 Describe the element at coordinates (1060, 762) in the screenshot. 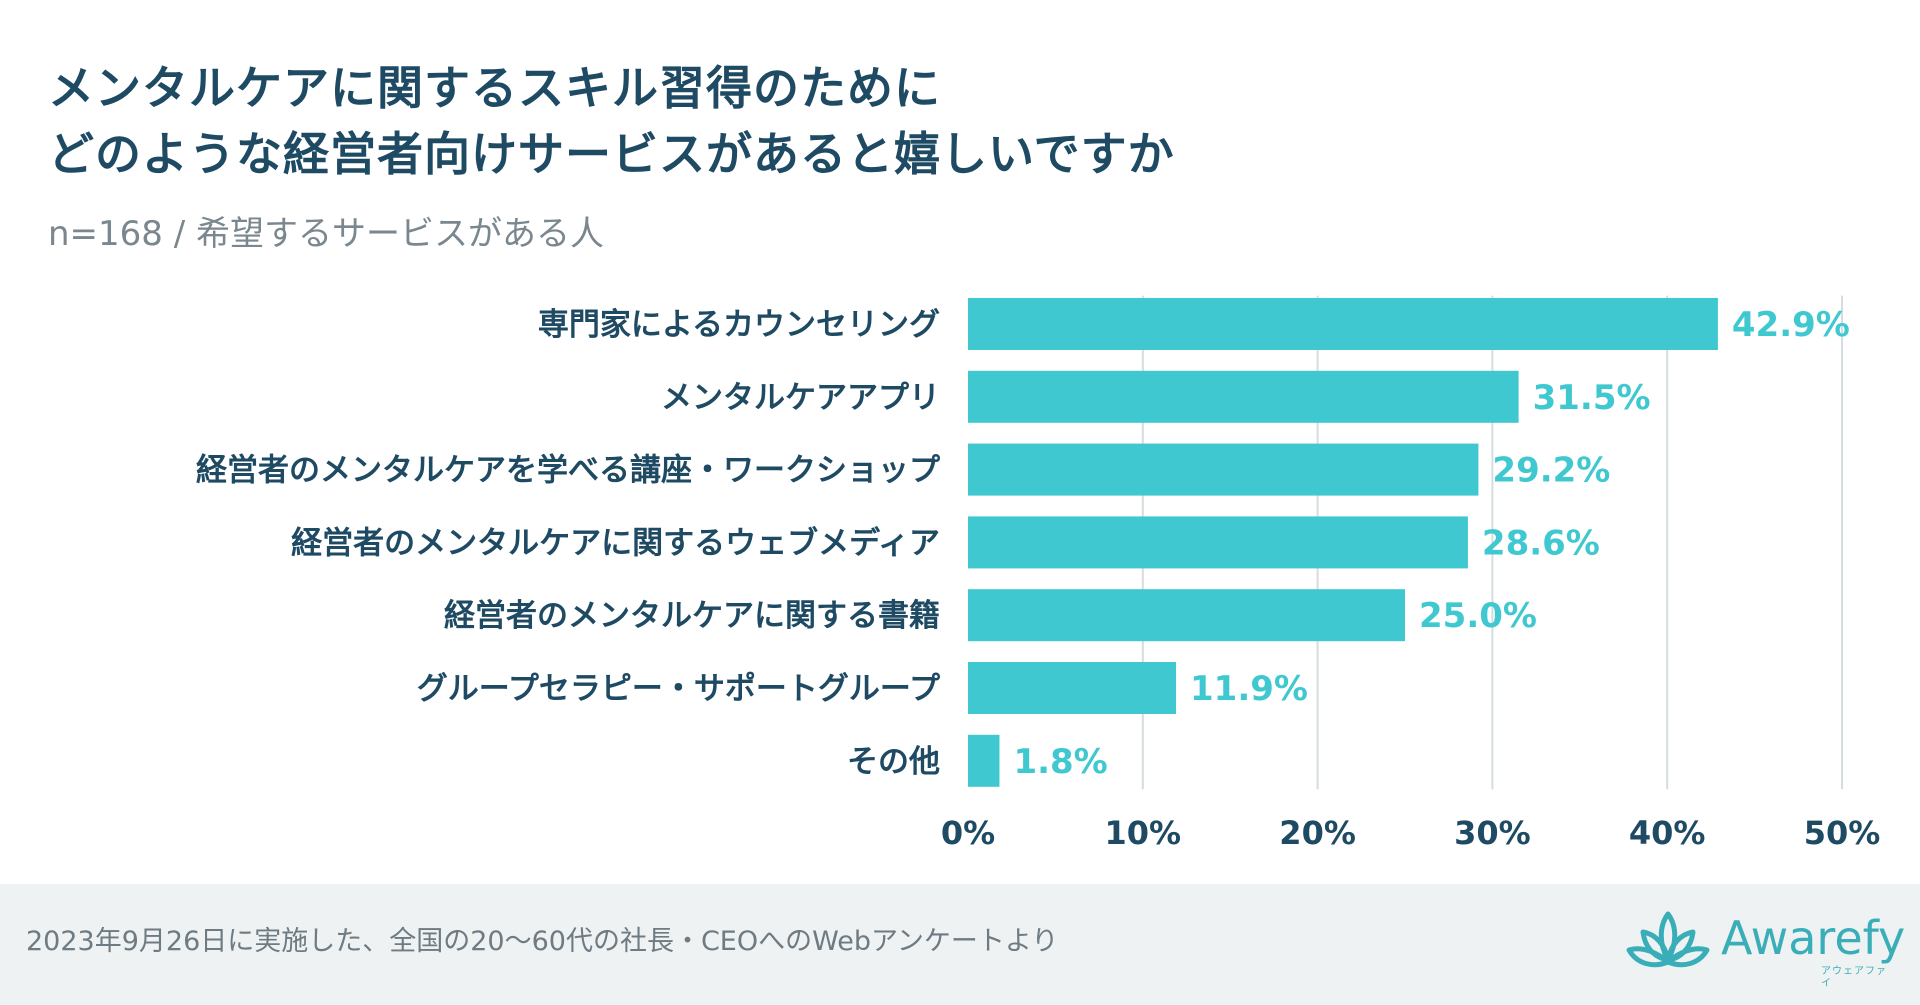

I see `value-label-6: 1.8%` at that location.